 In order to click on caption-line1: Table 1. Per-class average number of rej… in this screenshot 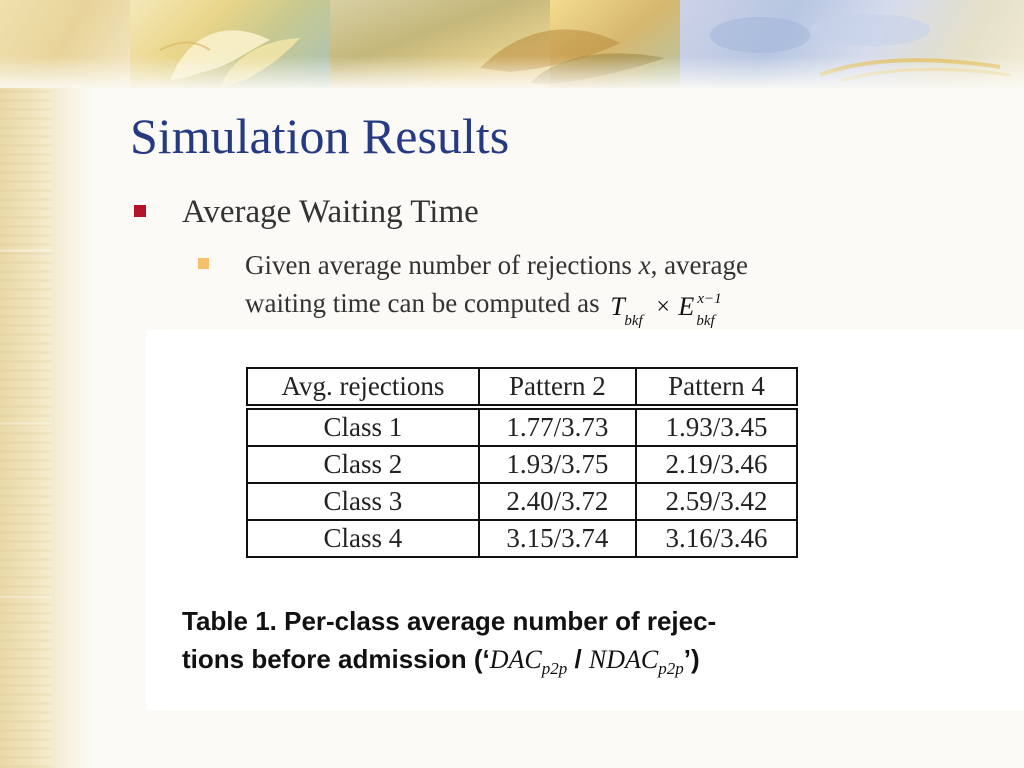, I will do `click(449, 621)`.